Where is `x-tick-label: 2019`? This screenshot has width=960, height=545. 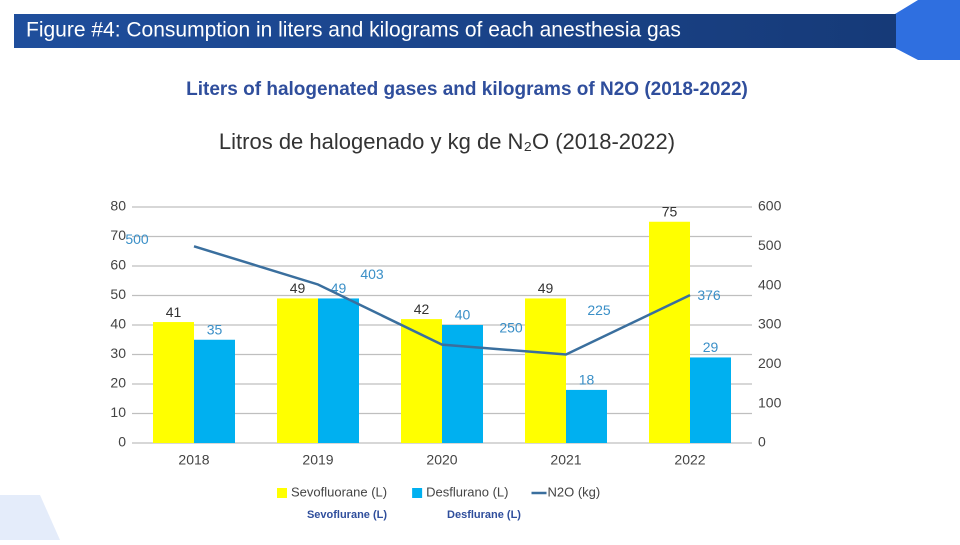 x-tick-label: 2019 is located at coordinates (317, 460).